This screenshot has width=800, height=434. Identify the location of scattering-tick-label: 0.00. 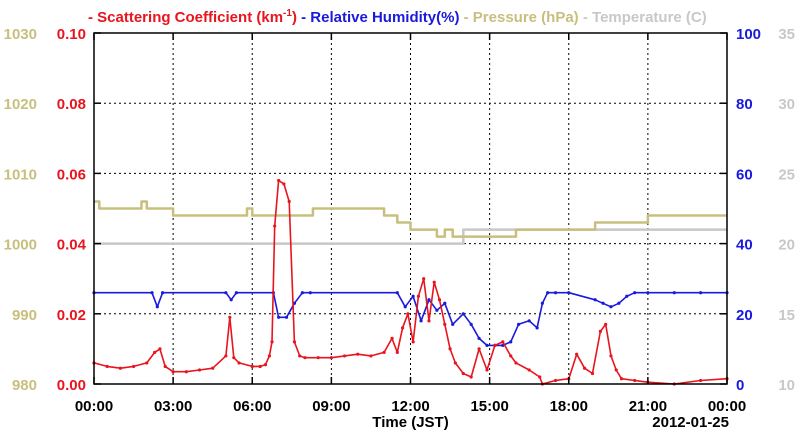
(71, 385).